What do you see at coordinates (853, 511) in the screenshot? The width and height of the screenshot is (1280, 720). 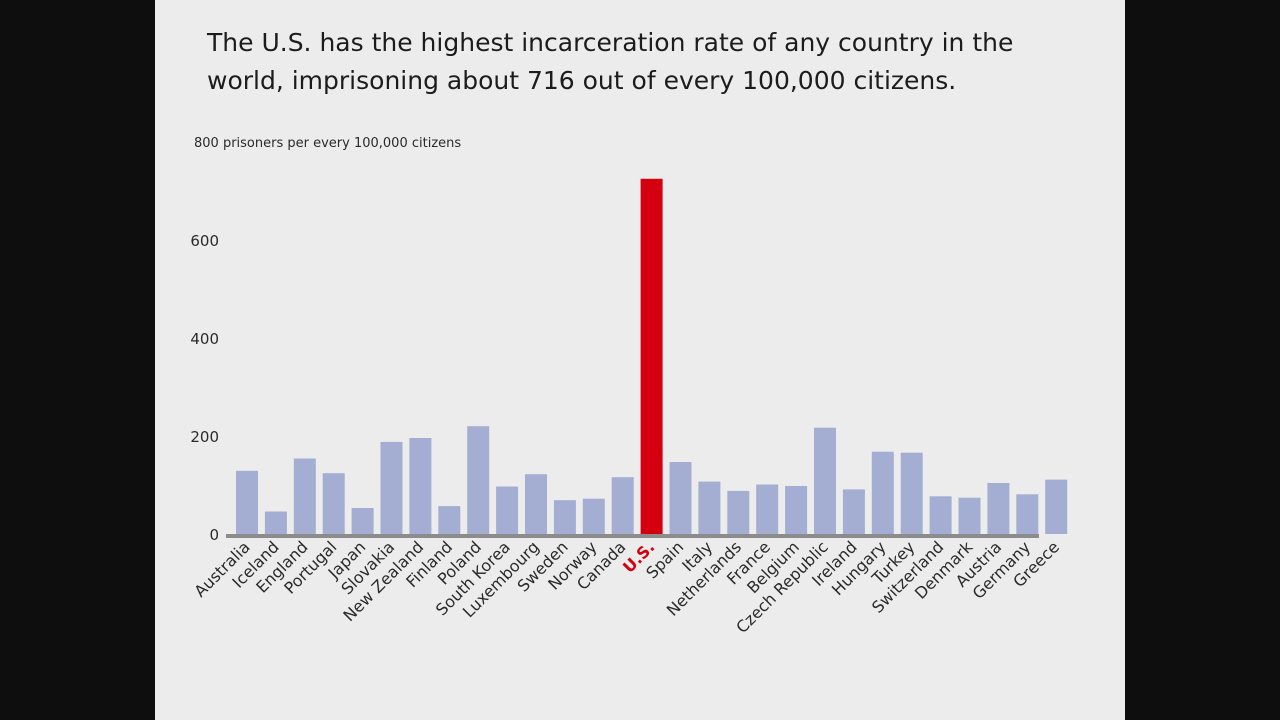 I see `bar-ireland` at bounding box center [853, 511].